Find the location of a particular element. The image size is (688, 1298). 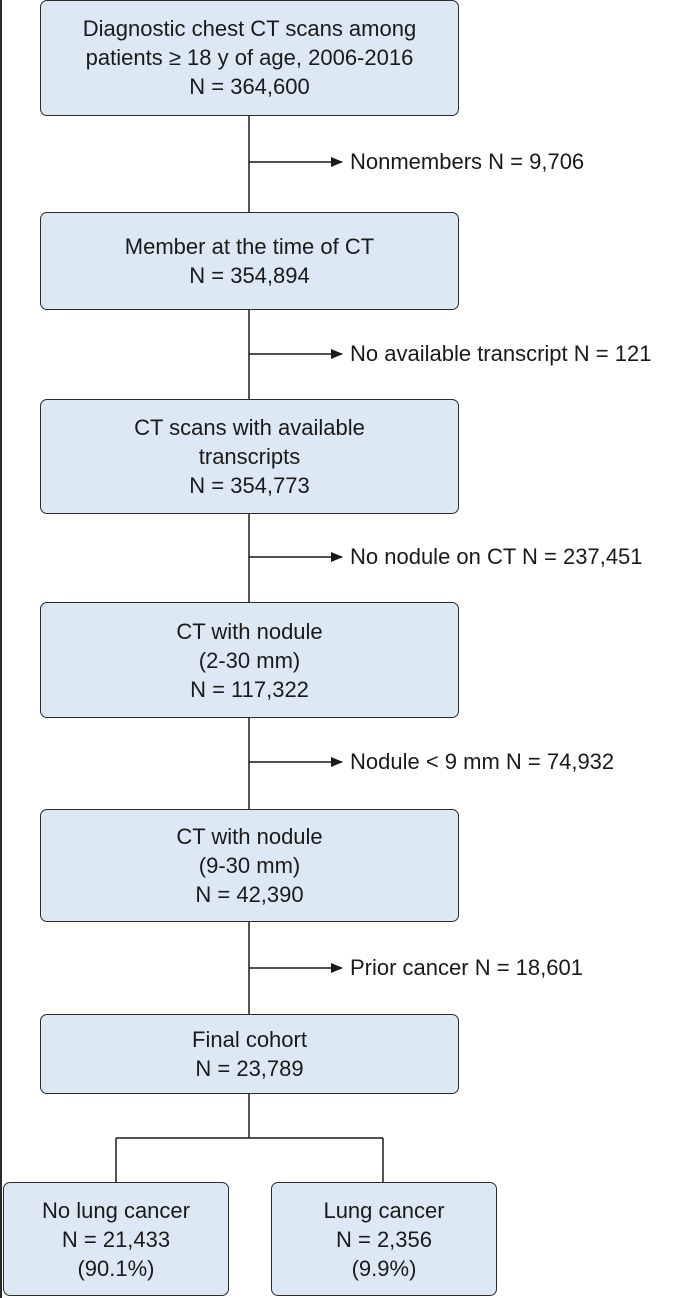

box-nodule-9-30: CT with nodule (9-30 mm) N = 42,390 is located at coordinates (249, 865).